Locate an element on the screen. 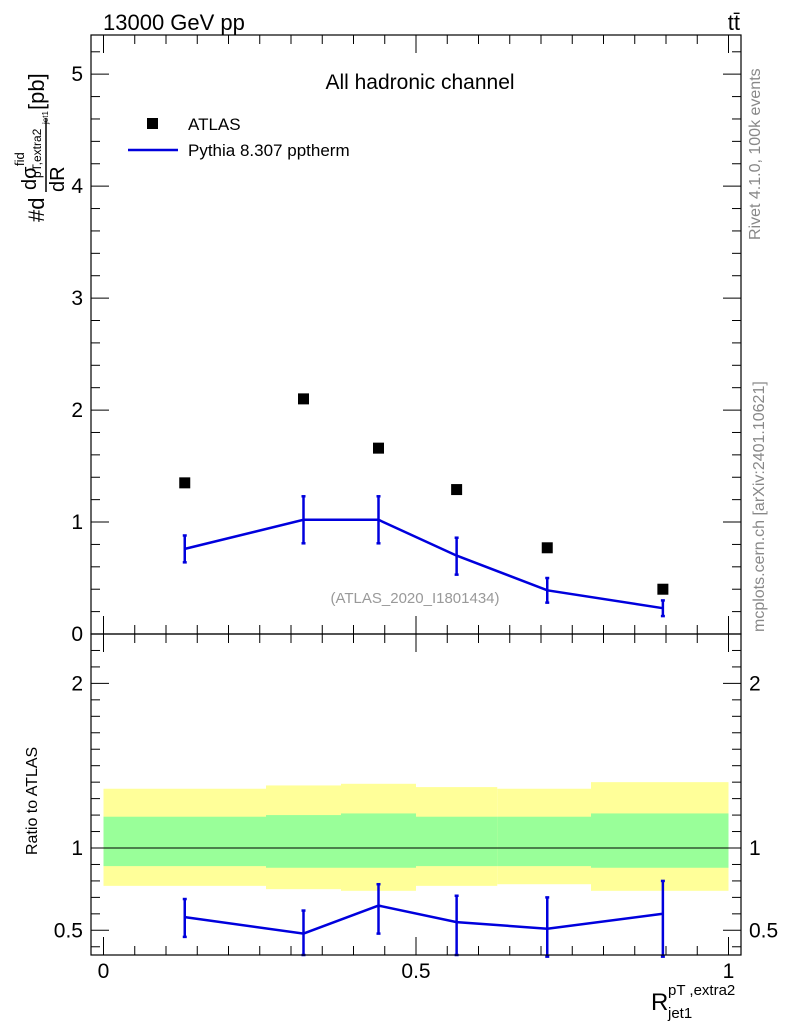 This screenshot has width=786, height=1024. main-y-tick-label: 5 is located at coordinates (77, 74).